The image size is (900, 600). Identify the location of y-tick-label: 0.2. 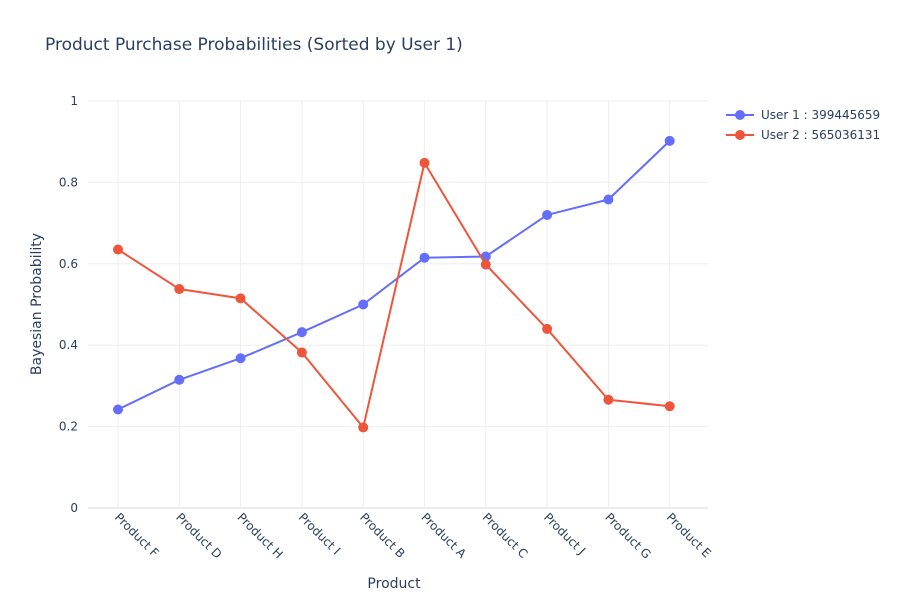
(68, 427).